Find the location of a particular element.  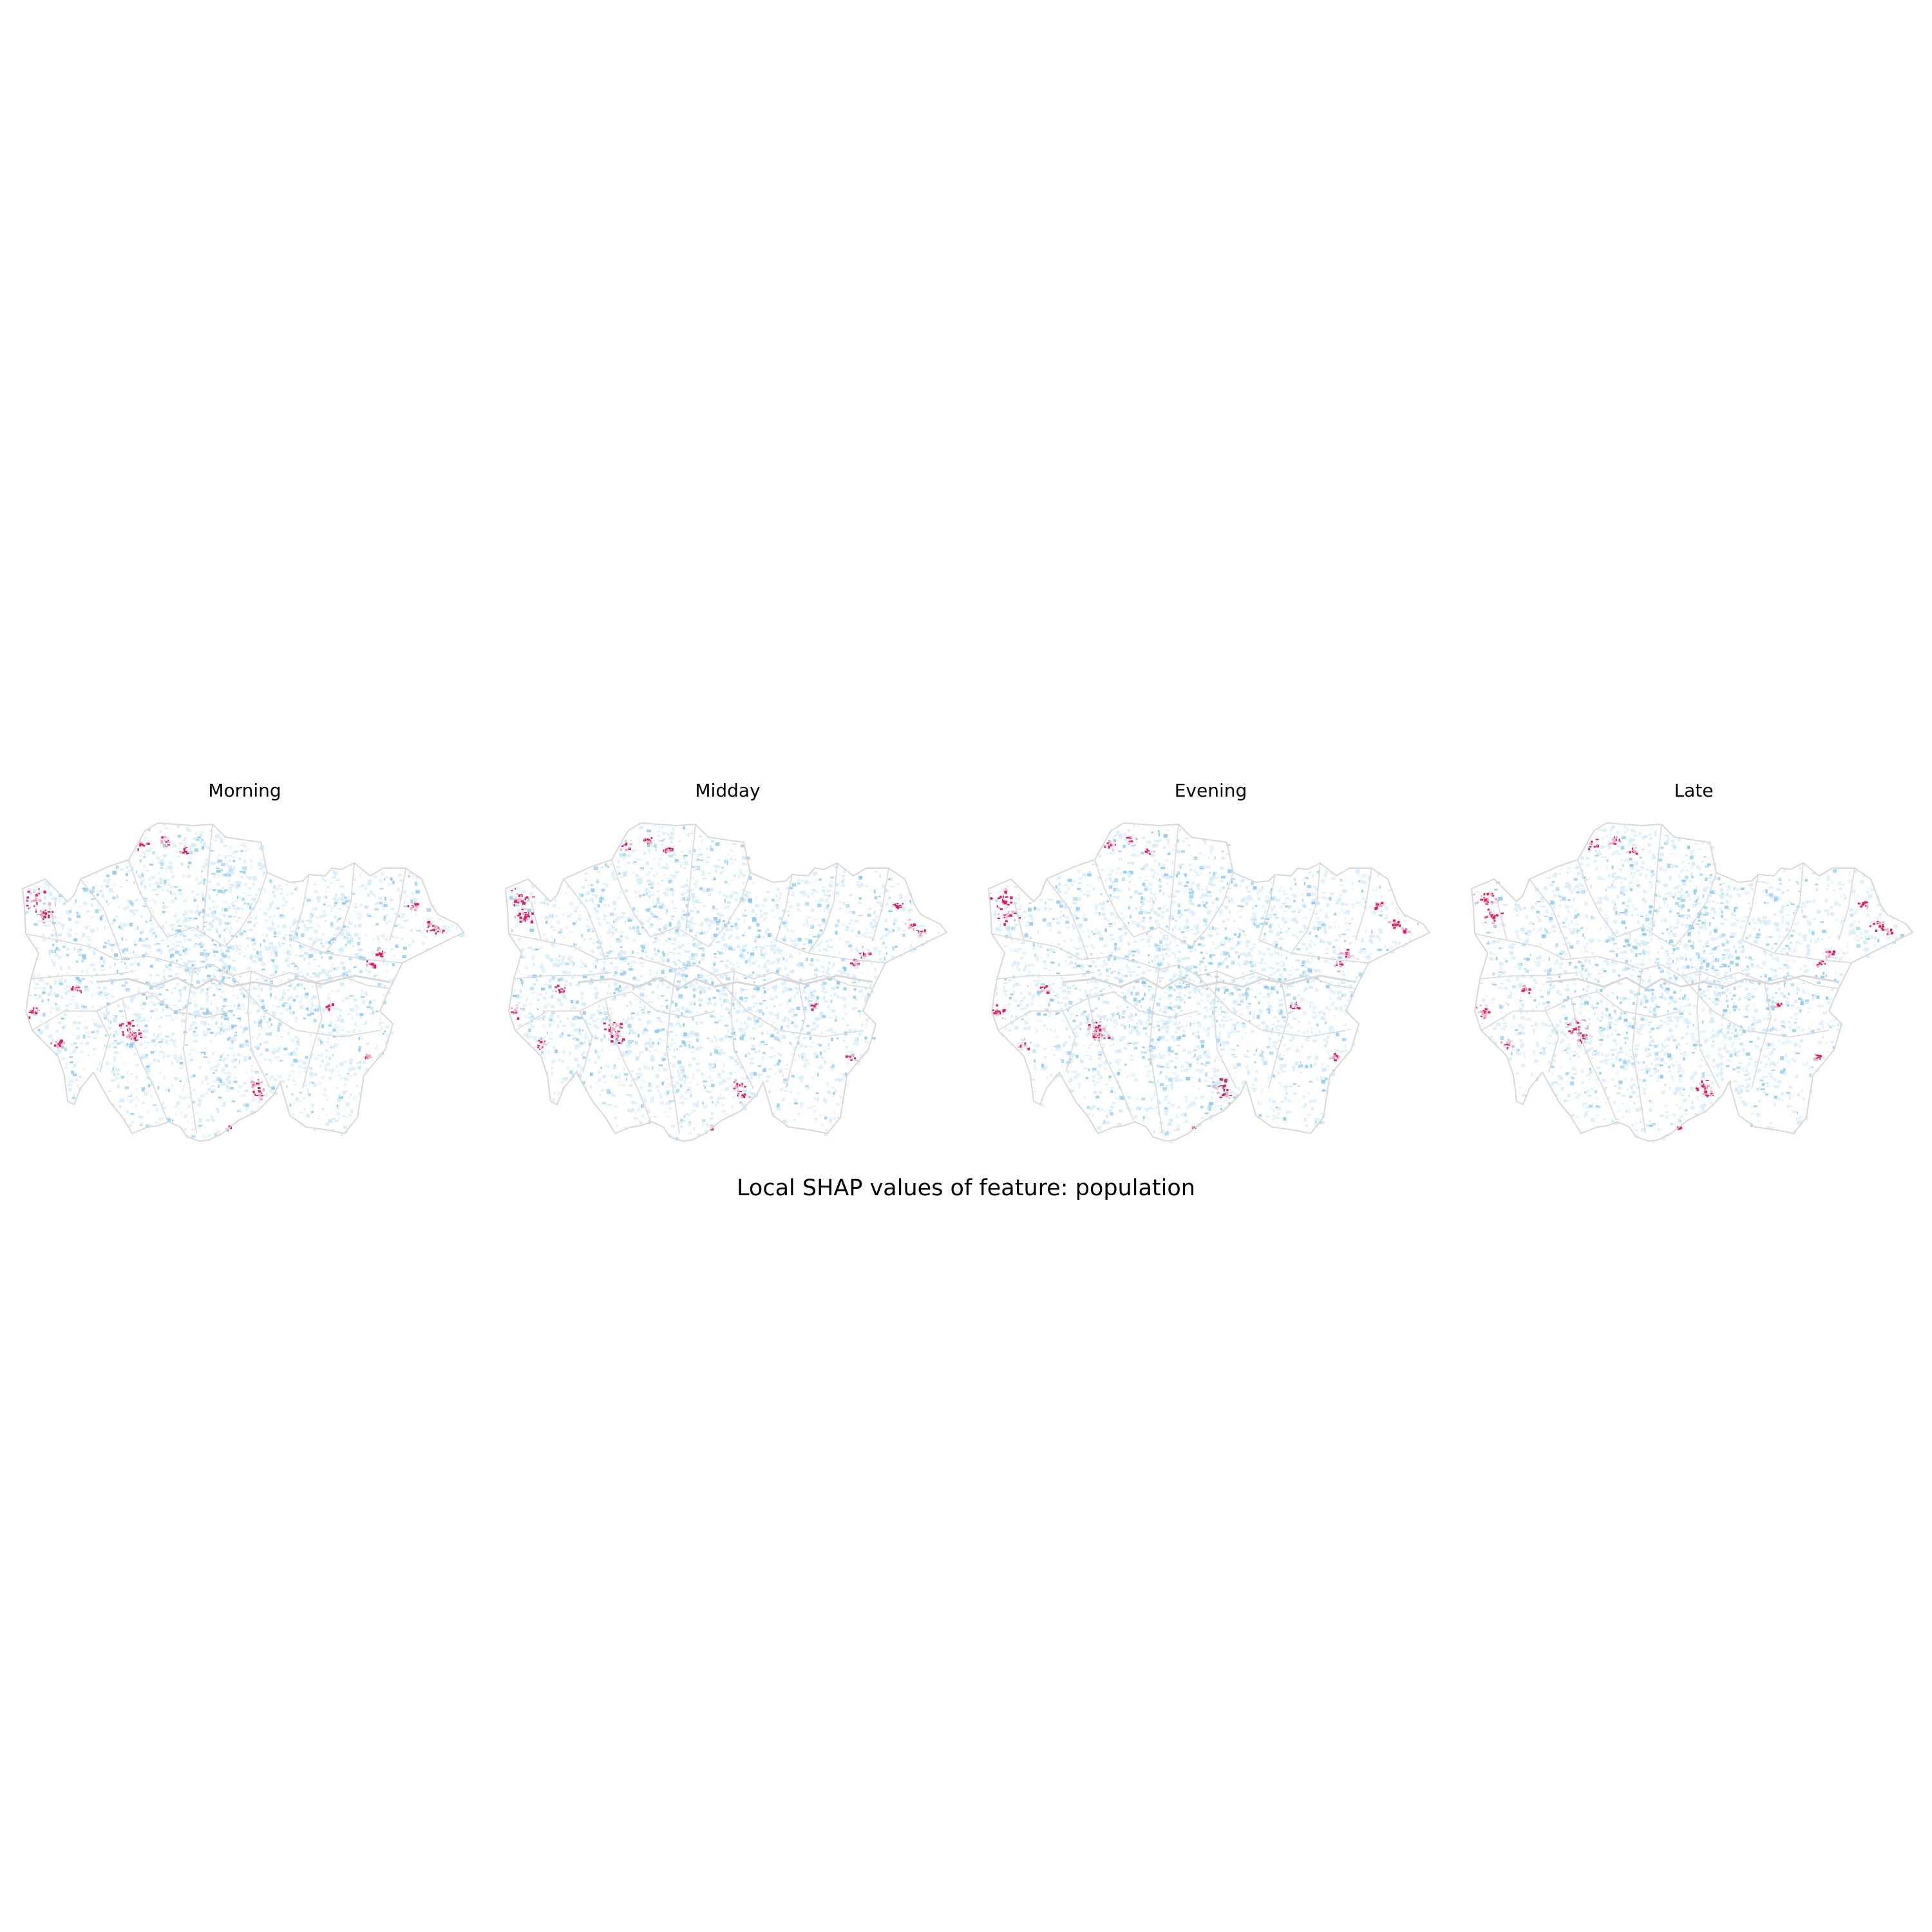

panel-title-morning: Morning is located at coordinates (245, 790).